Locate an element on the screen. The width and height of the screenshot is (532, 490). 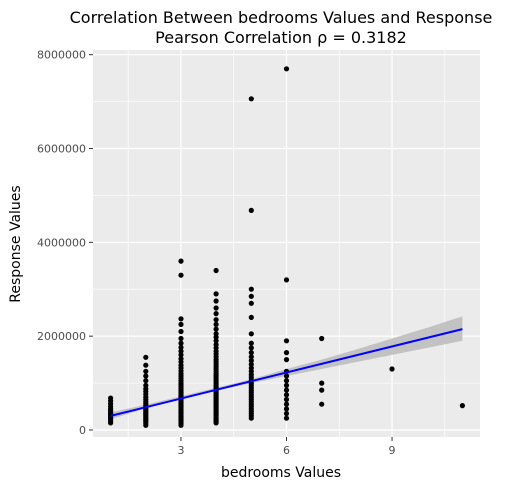
fit-line is located at coordinates (286, 372).